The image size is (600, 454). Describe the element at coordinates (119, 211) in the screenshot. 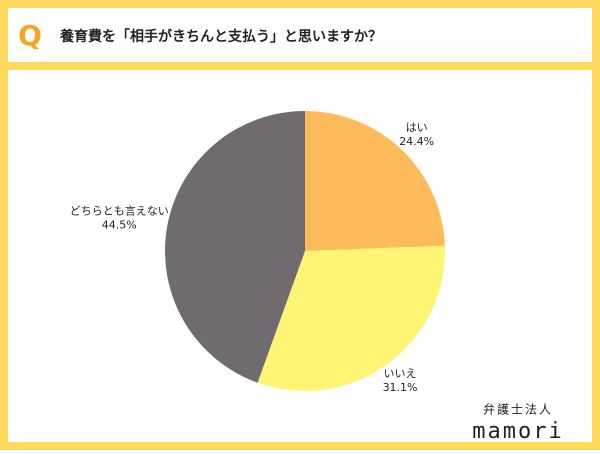

I see `slice-label: どちらとも言えない` at that location.